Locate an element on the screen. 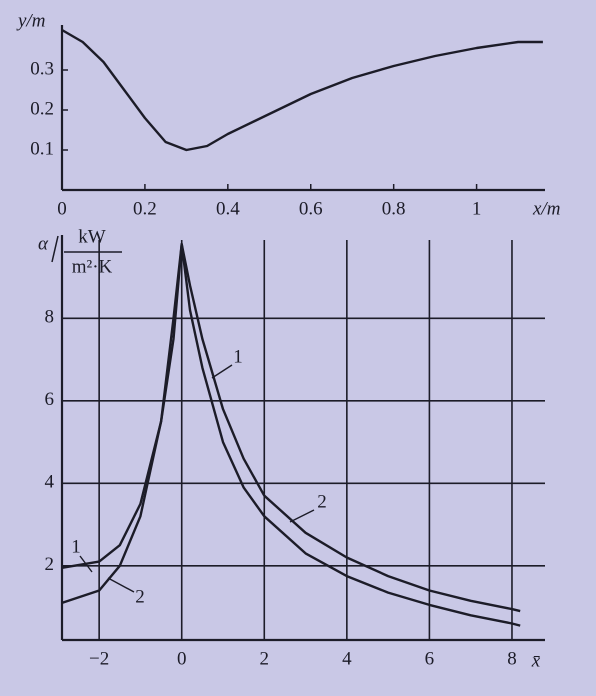 Image resolution: width=596 pixels, height=696 pixels. x-tick-label: 2 is located at coordinates (265, 658).